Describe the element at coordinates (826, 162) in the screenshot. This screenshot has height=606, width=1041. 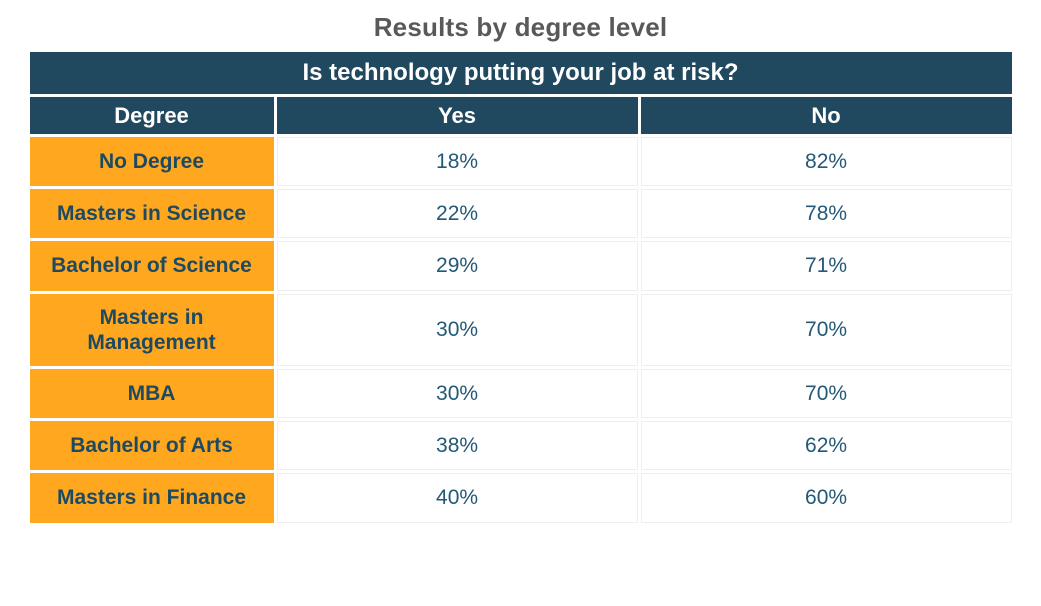
I see `no-value-cell: 82%` at that location.